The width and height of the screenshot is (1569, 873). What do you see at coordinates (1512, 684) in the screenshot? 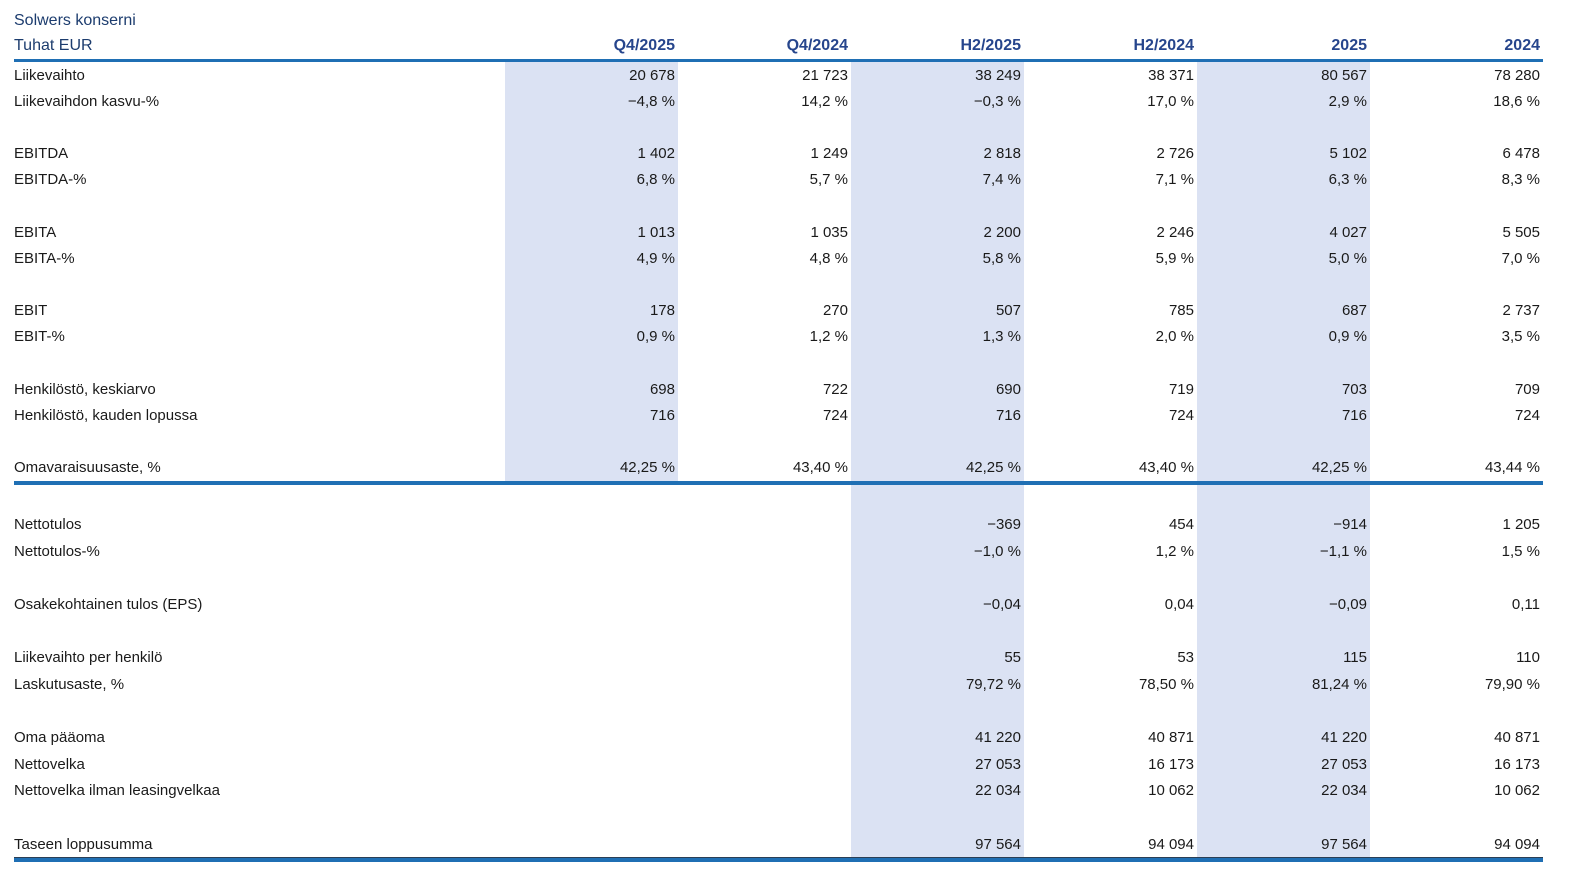
I see `value-cell: 79,90 %` at bounding box center [1512, 684].